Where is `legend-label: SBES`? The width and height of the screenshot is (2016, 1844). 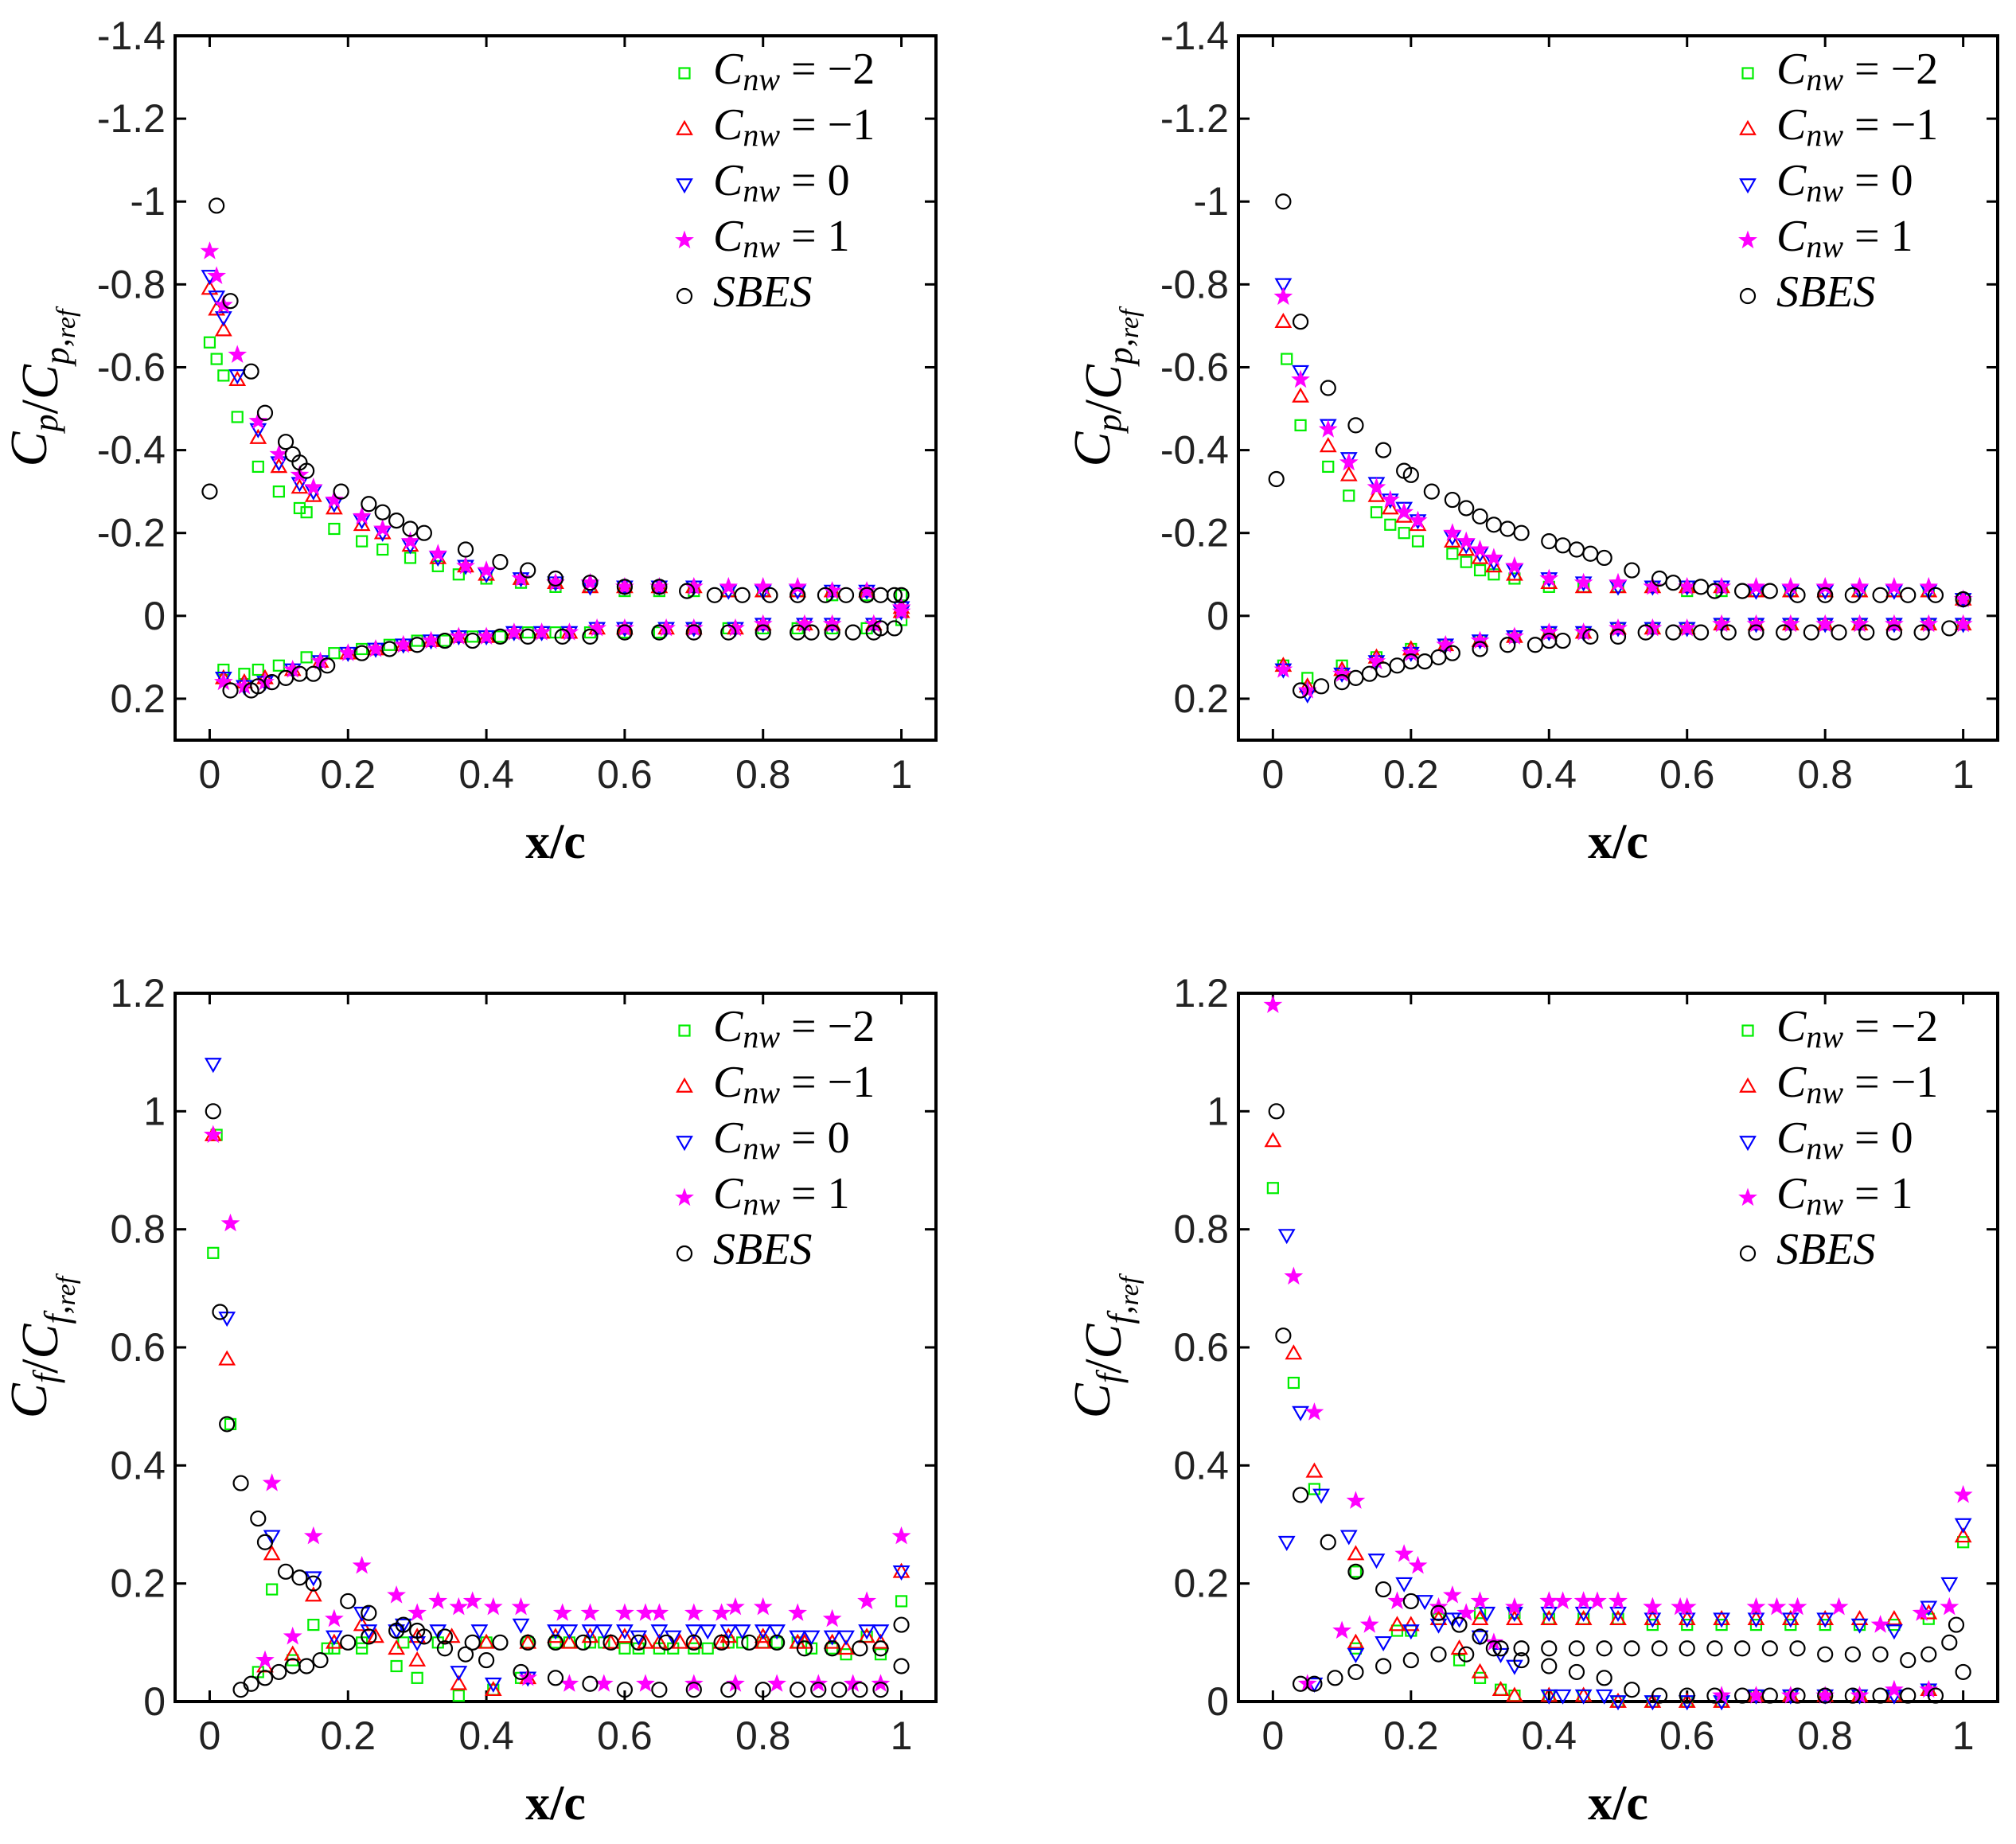
legend-label: SBES is located at coordinates (762, 1250).